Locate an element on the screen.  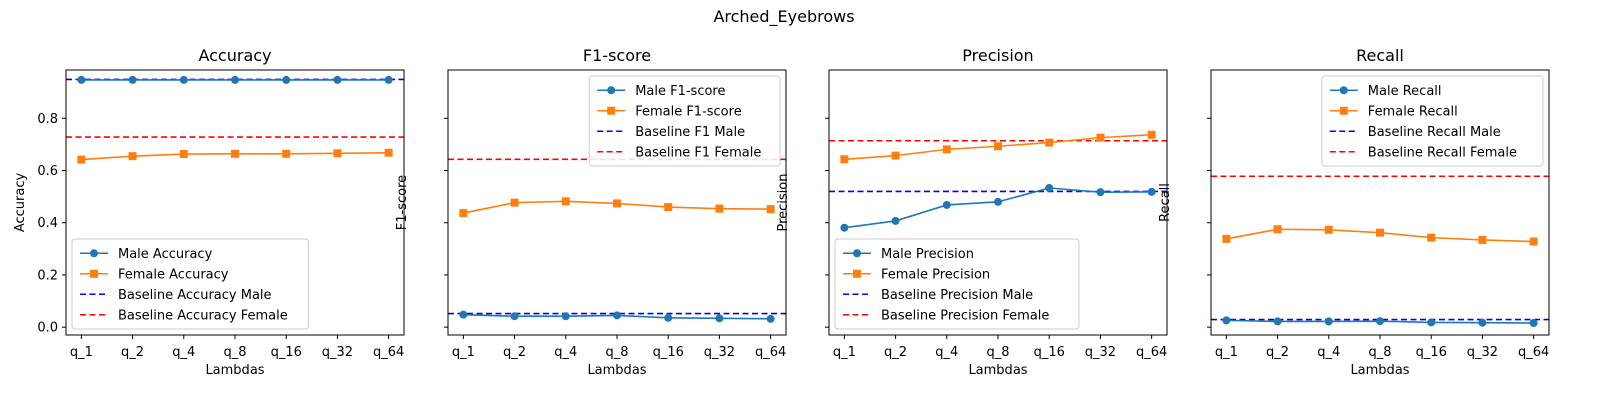
subplot-title: Recall is located at coordinates (1380, 55).